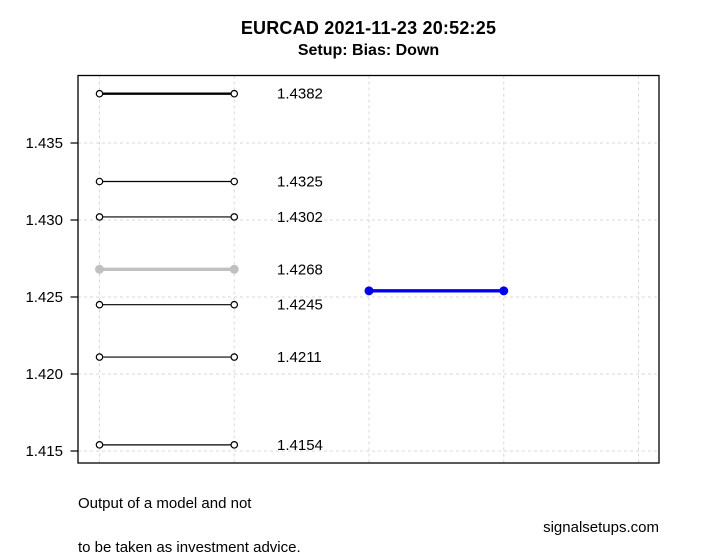 The height and width of the screenshot is (560, 701). Describe the element at coordinates (300, 305) in the screenshot. I see `level-price-label: 1.4245` at that location.